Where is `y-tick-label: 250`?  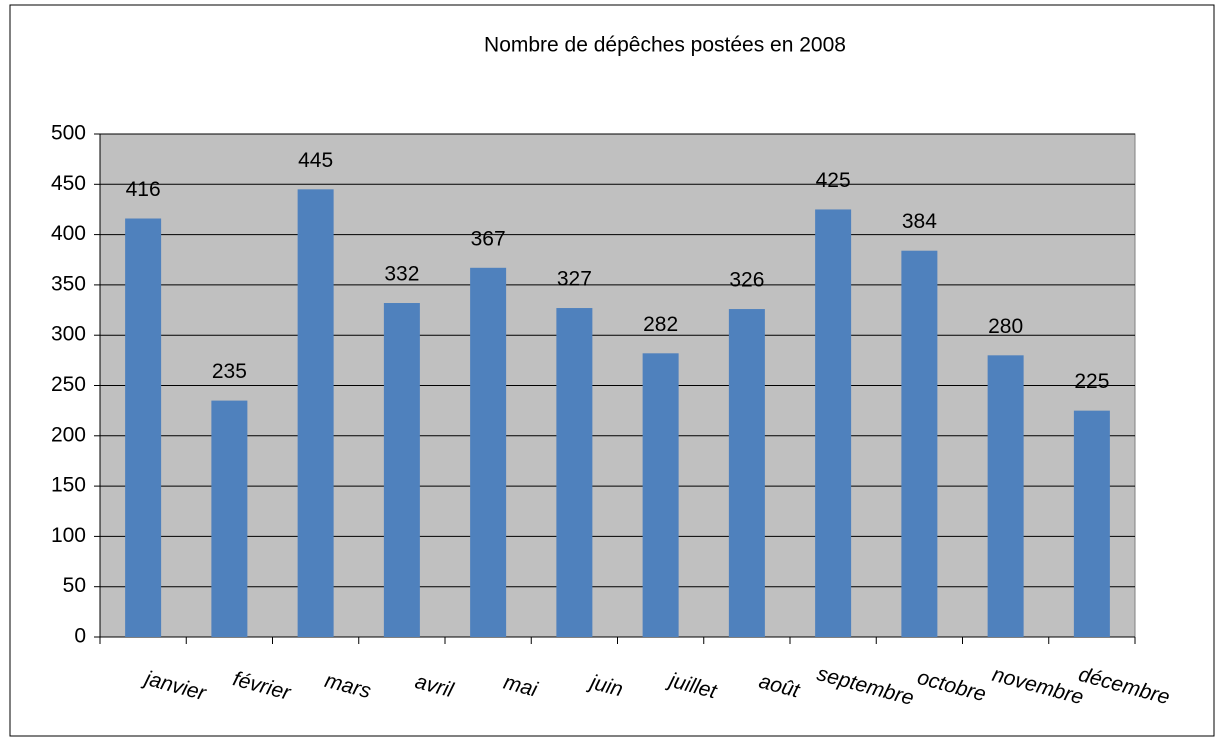 y-tick-label: 250 is located at coordinates (68, 384).